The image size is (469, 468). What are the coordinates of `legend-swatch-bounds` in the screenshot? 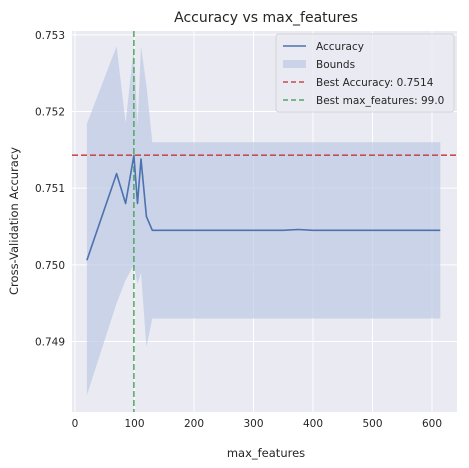 It's located at (294, 64).